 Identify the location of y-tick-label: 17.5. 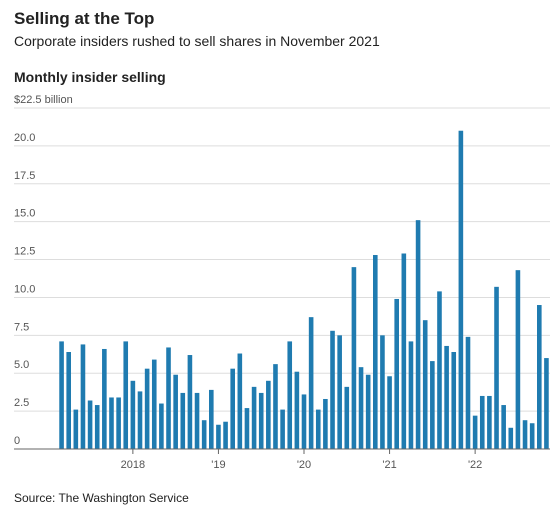
(24, 176).